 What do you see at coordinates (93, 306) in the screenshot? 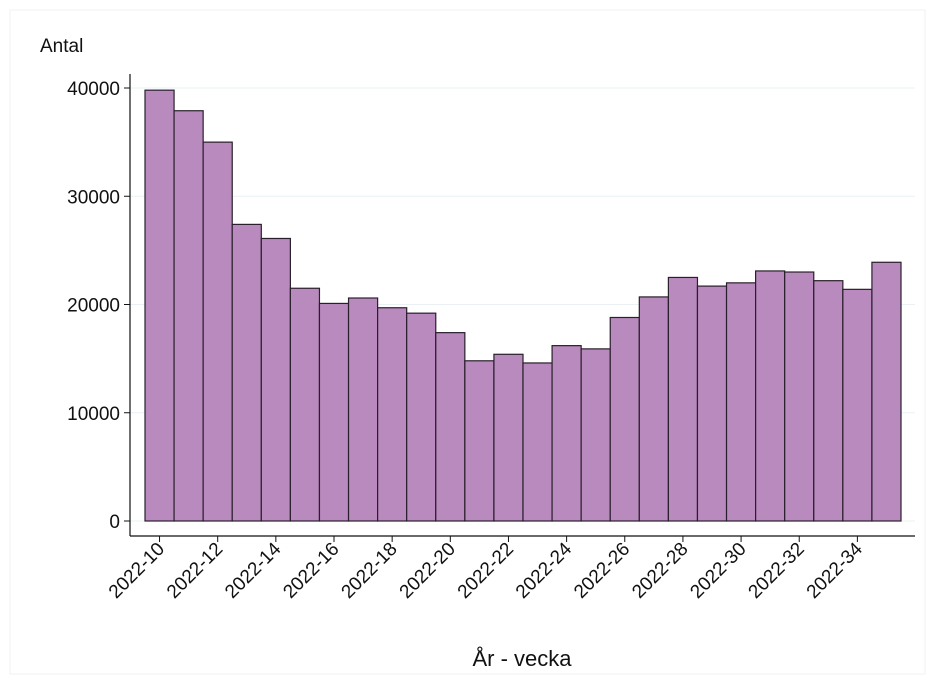
I see `y-tick-label: 20000` at bounding box center [93, 306].